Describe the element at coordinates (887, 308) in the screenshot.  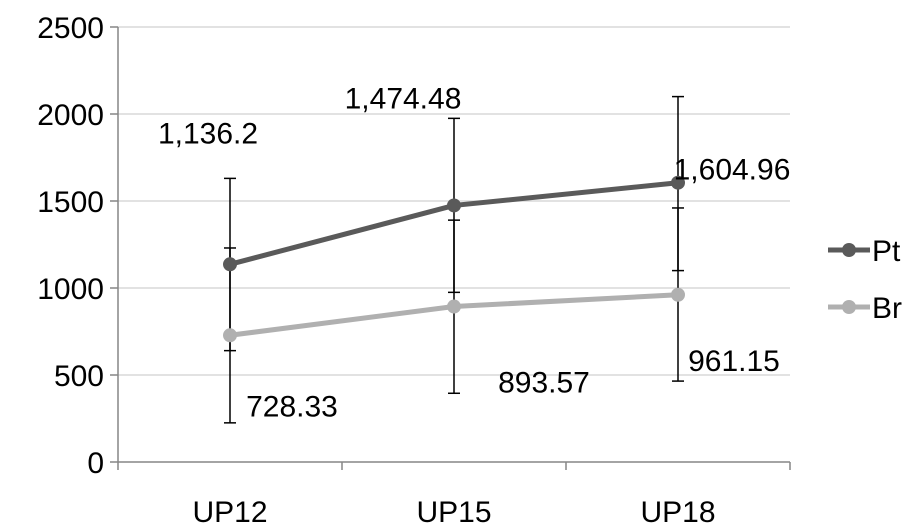
I see `legend-label-Br: Br` at that location.